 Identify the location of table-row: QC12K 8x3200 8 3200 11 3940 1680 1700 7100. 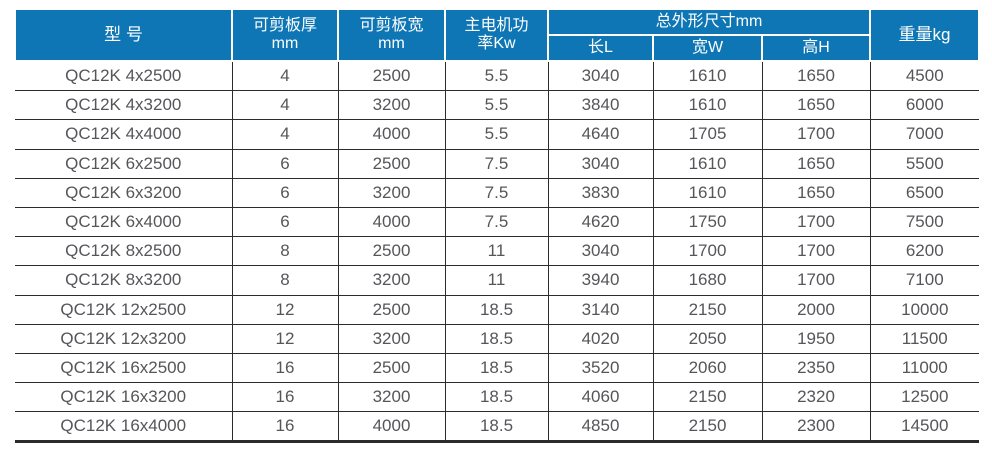
(497, 280).